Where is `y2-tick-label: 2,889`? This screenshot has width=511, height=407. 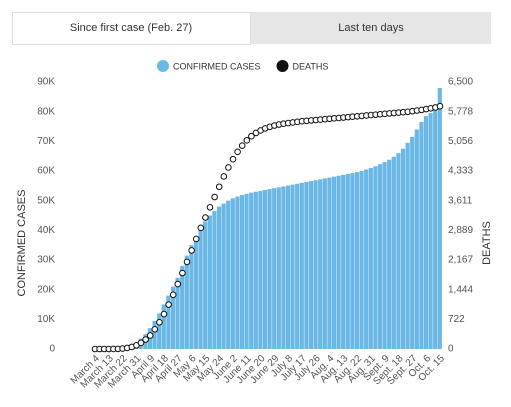
y2-tick-label: 2,889 is located at coordinates (460, 230).